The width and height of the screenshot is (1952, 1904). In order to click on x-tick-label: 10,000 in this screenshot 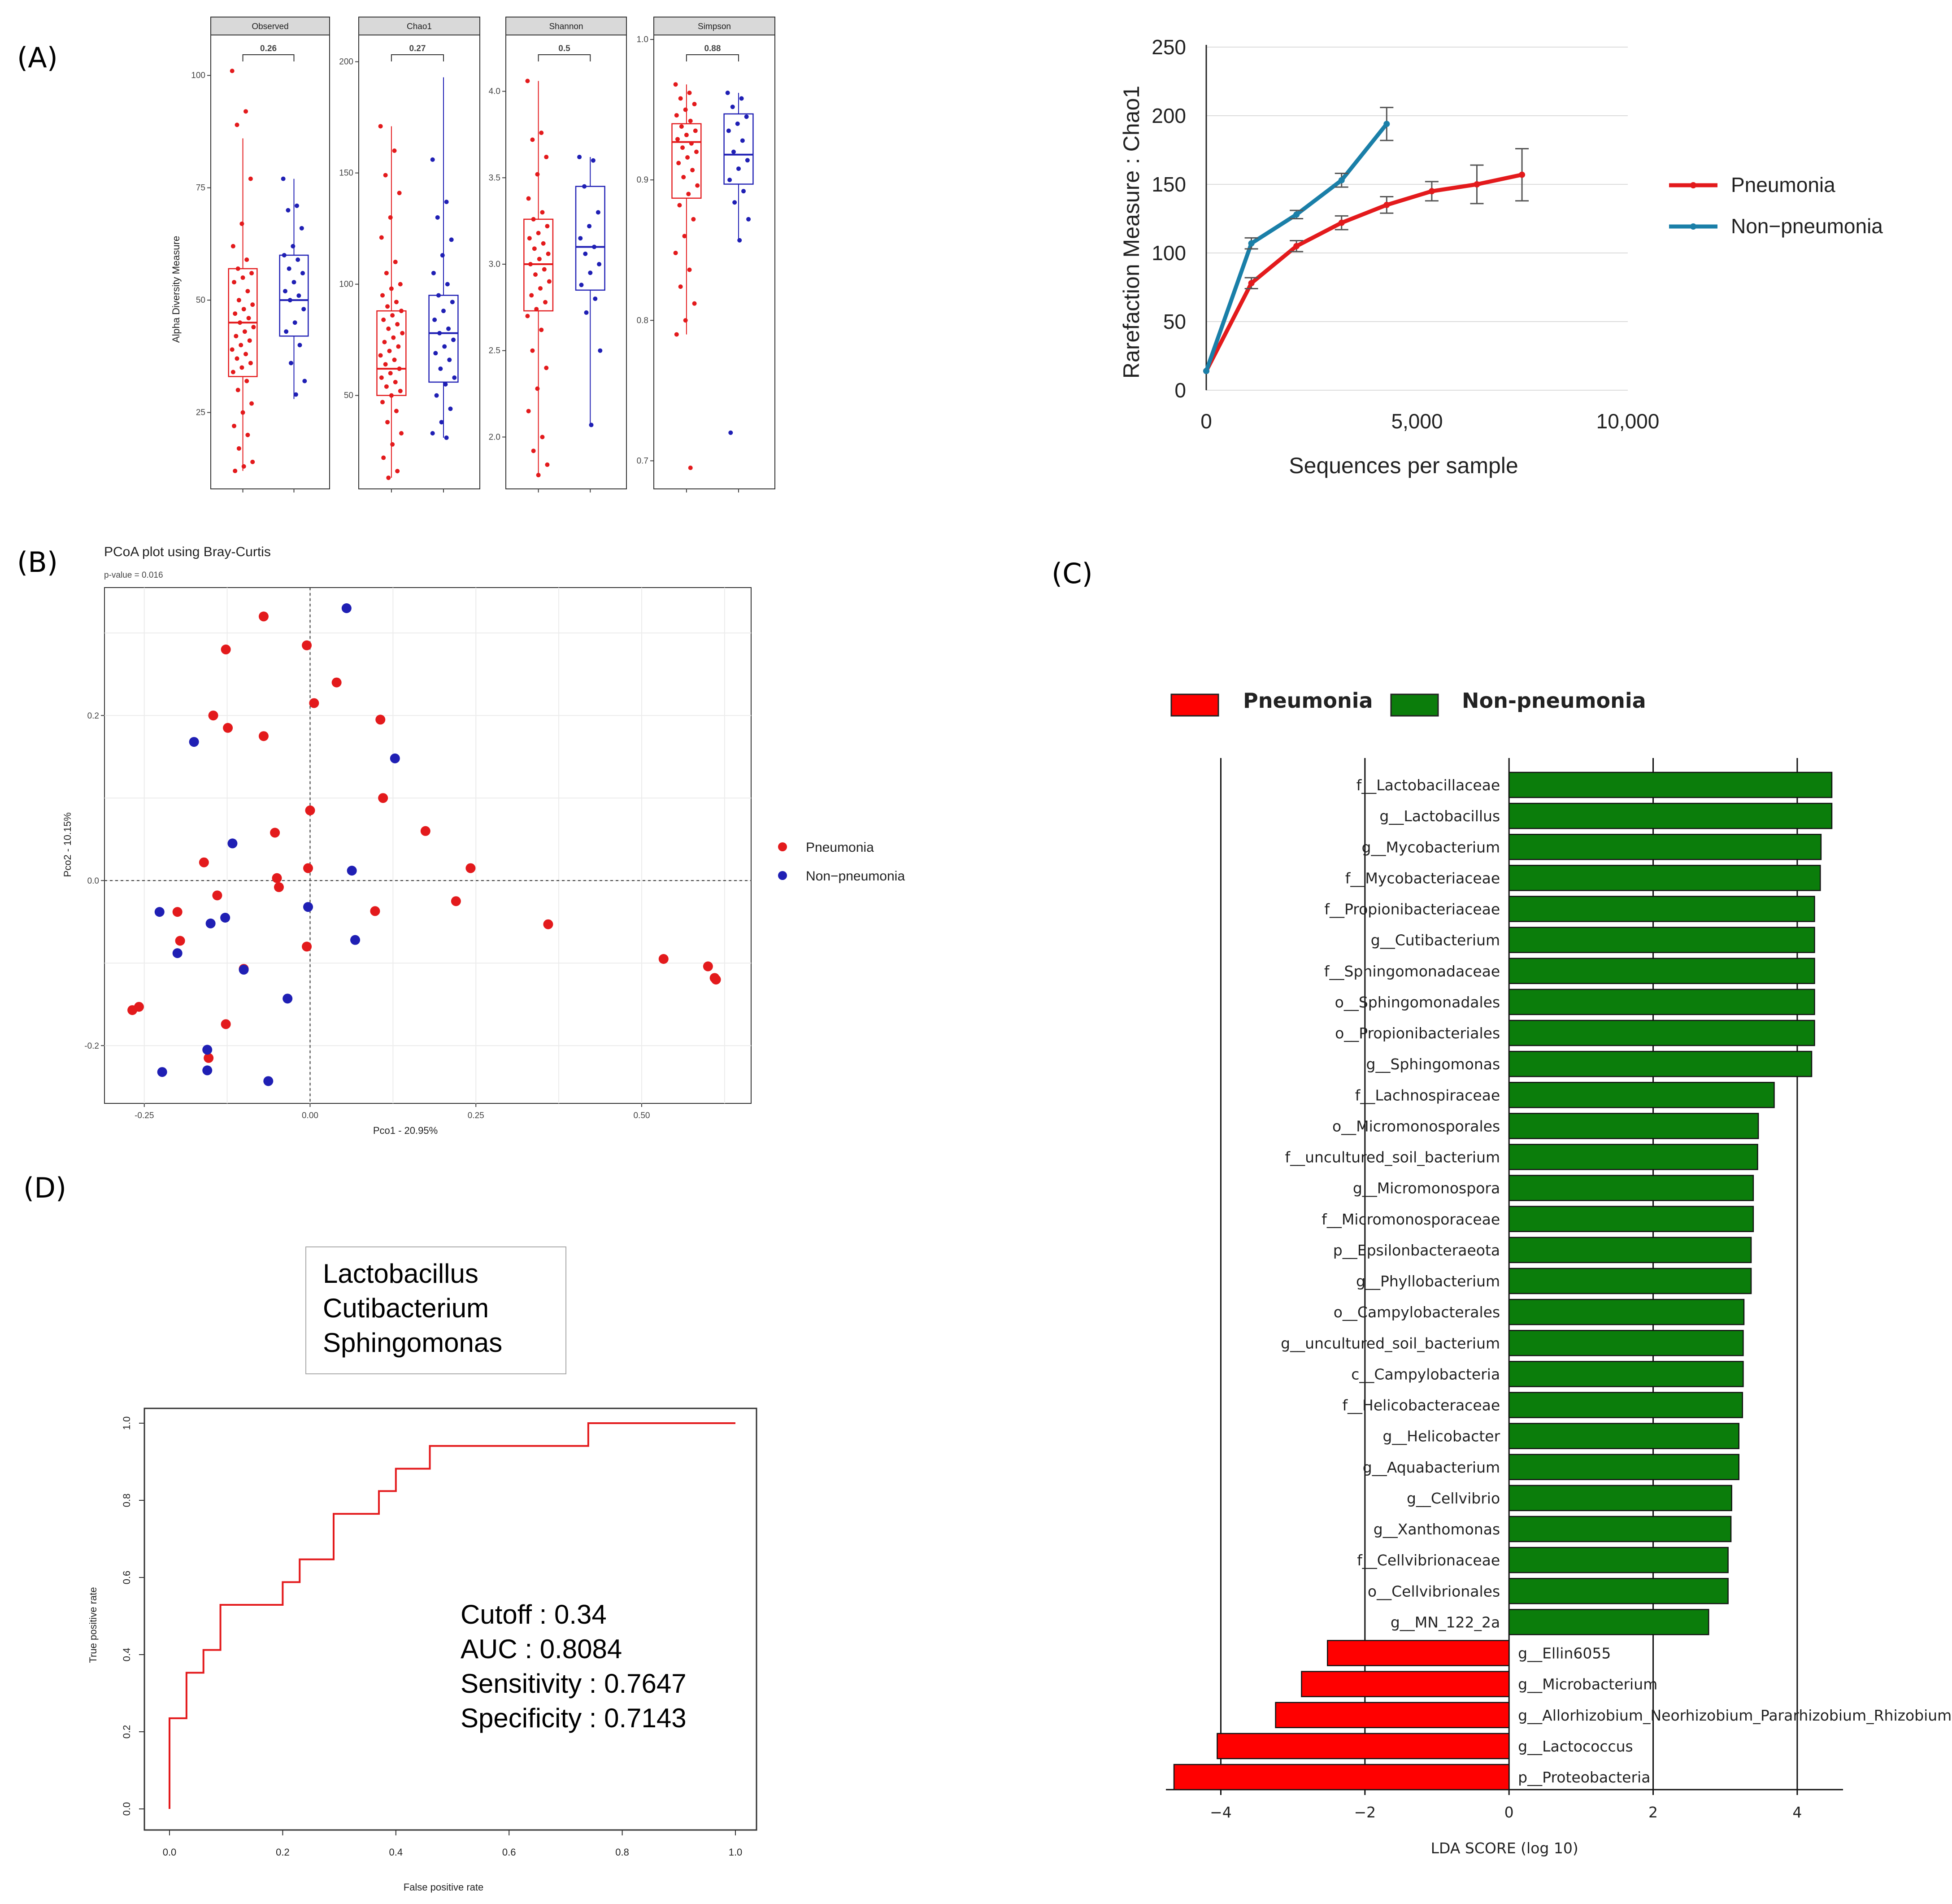, I will do `click(1628, 421)`.